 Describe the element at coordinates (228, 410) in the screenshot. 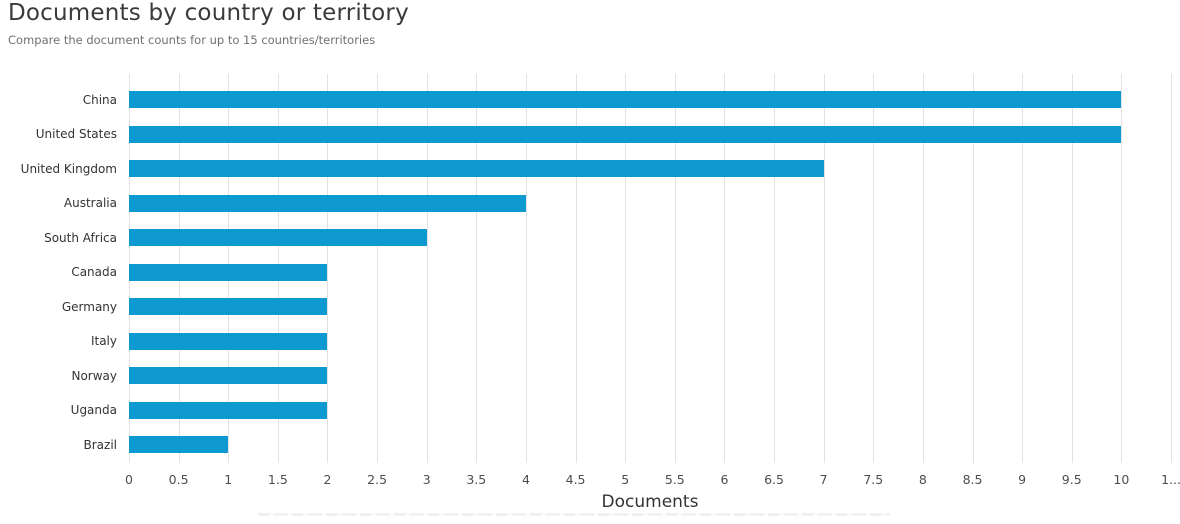

I see `bar-uganda` at that location.